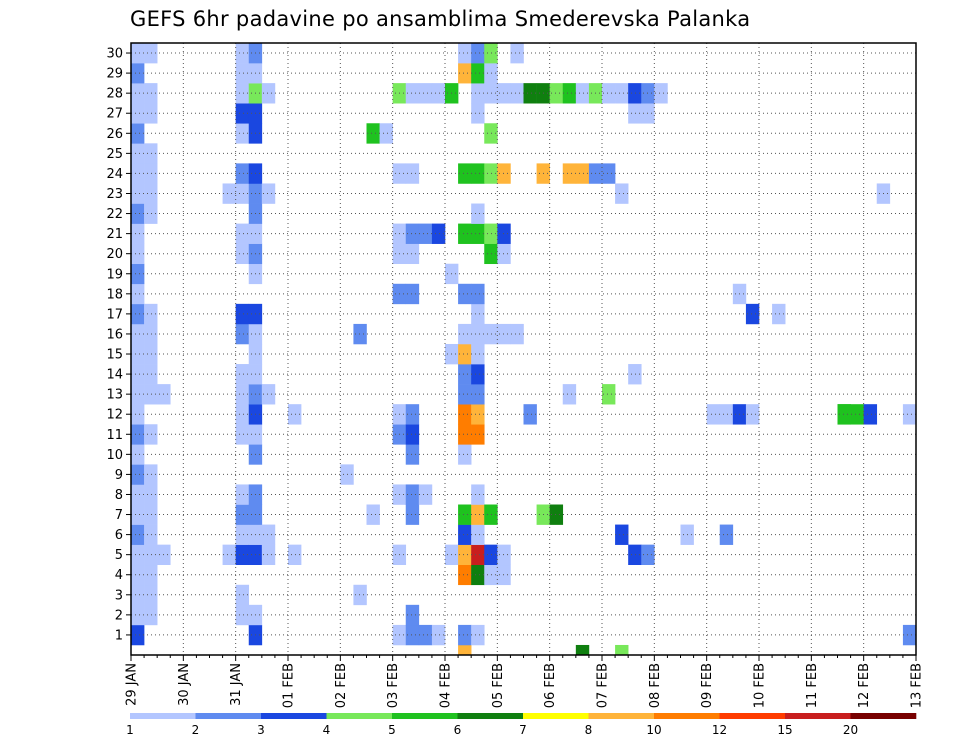 The image size is (960, 742). What do you see at coordinates (114, 234) in the screenshot?
I see `y-tick-label: 21` at bounding box center [114, 234].